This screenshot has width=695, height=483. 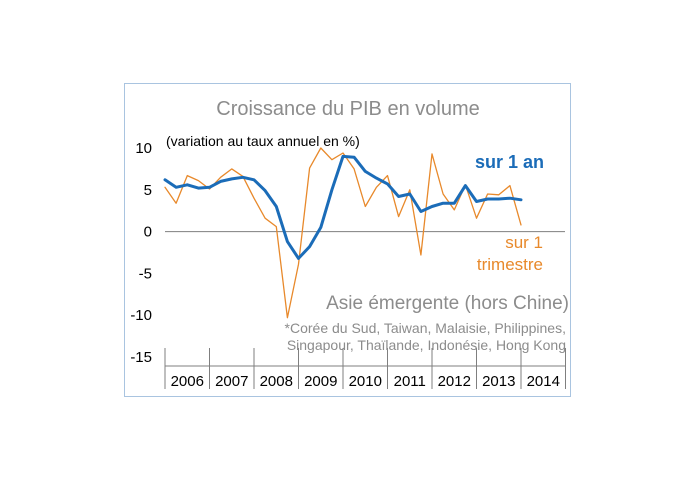 What do you see at coordinates (365, 381) in the screenshot?
I see `x-tick-label: 2010` at bounding box center [365, 381].